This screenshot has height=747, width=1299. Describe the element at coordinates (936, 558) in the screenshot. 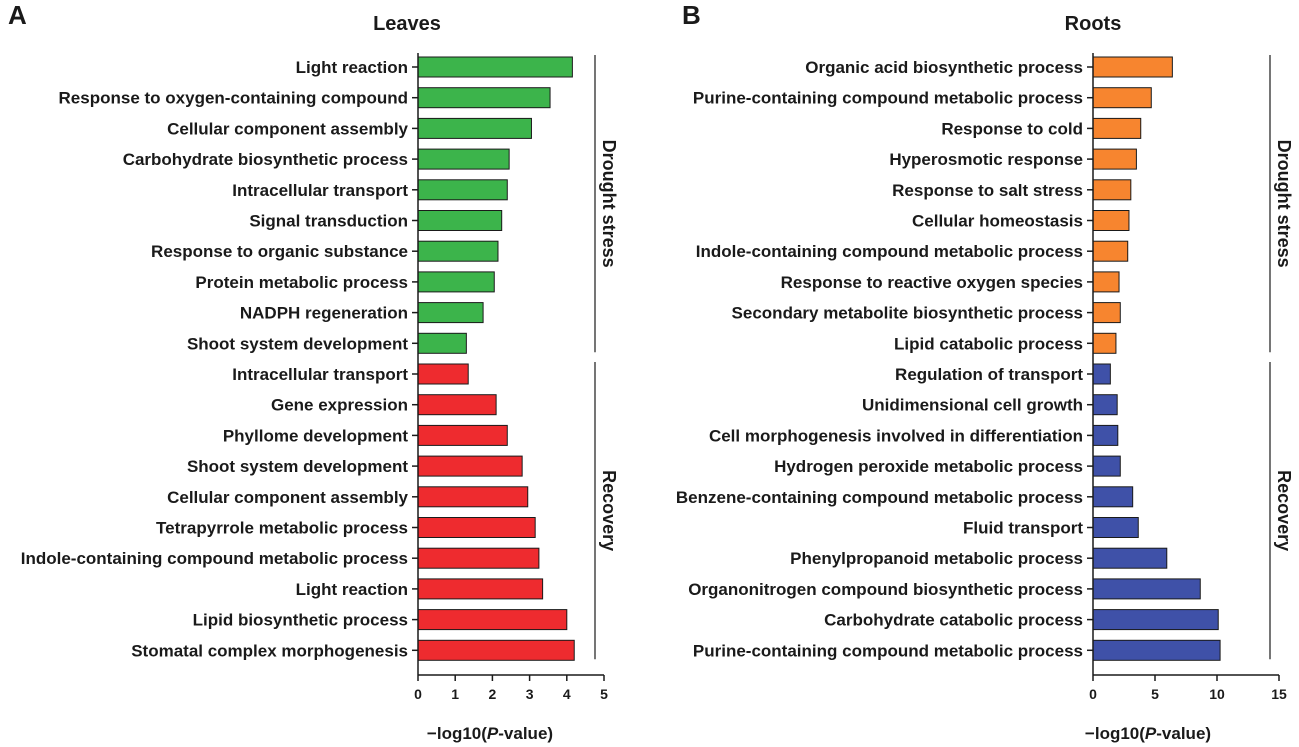

I see `category-label: Phenylpropanoid metabolic process` at that location.